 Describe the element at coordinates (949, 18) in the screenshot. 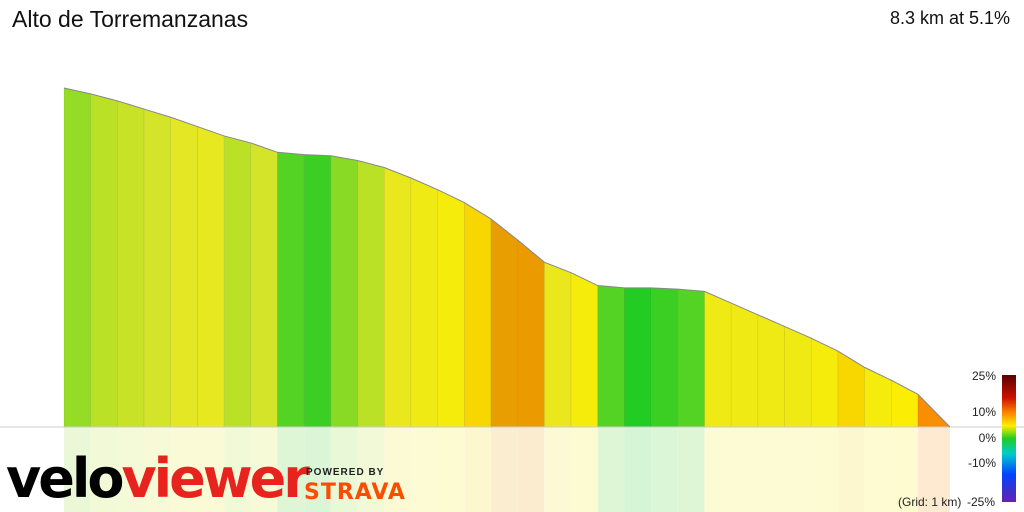

I see `climb-summary: 8.3 km at 5.1%` at that location.